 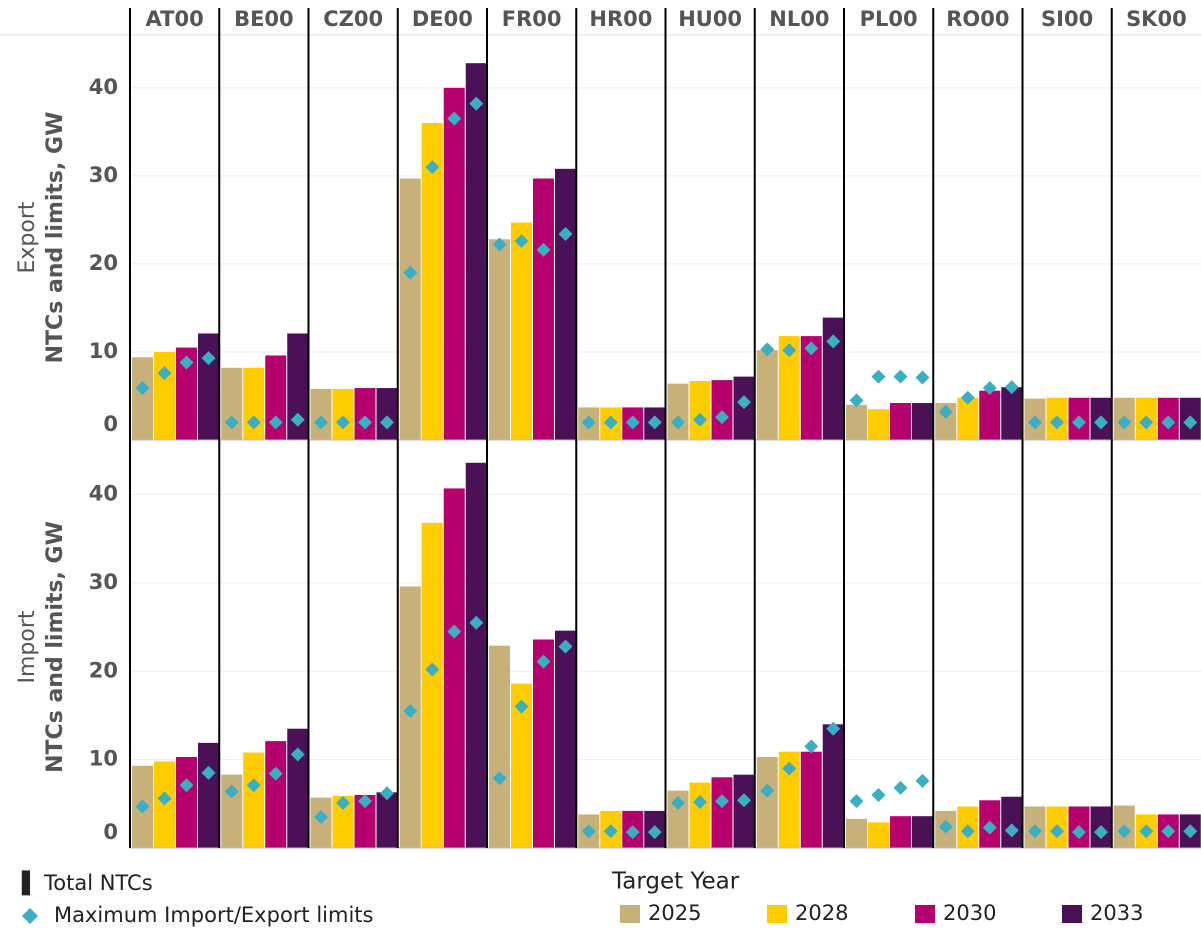 I want to click on category-label: PL00, so click(x=889, y=19).